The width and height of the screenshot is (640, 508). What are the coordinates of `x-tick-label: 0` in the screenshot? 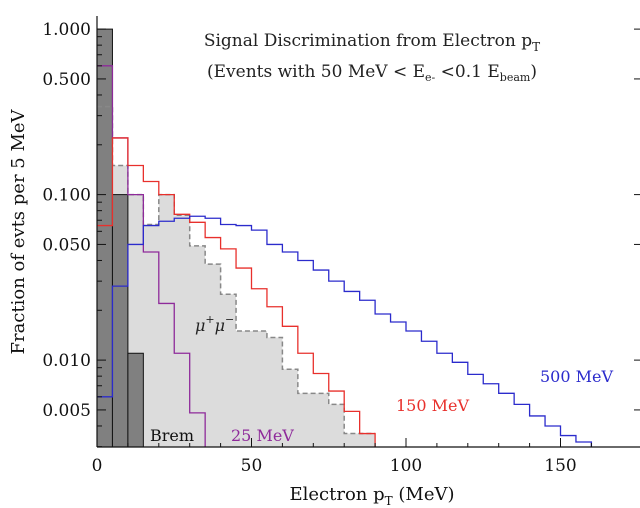 It's located at (97, 466).